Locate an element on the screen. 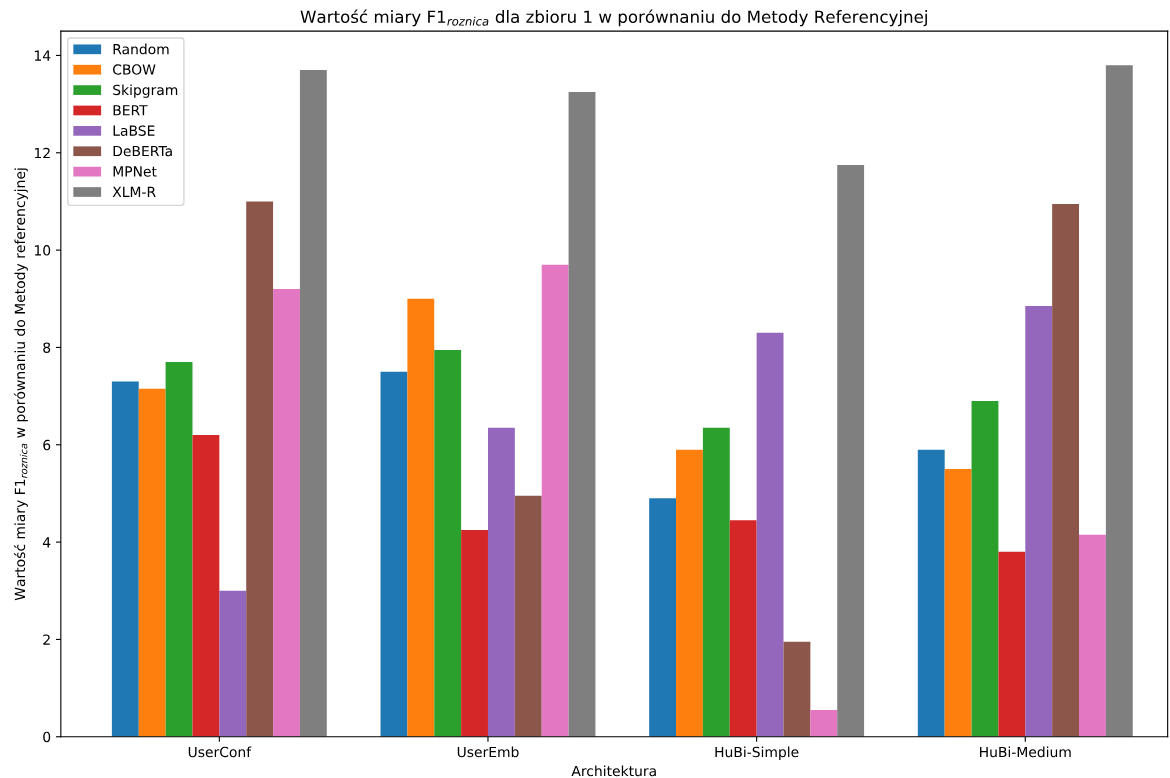 Image resolution: width=1170 pixels, height=778 pixels. y-tick-label: 0 is located at coordinates (47, 737).